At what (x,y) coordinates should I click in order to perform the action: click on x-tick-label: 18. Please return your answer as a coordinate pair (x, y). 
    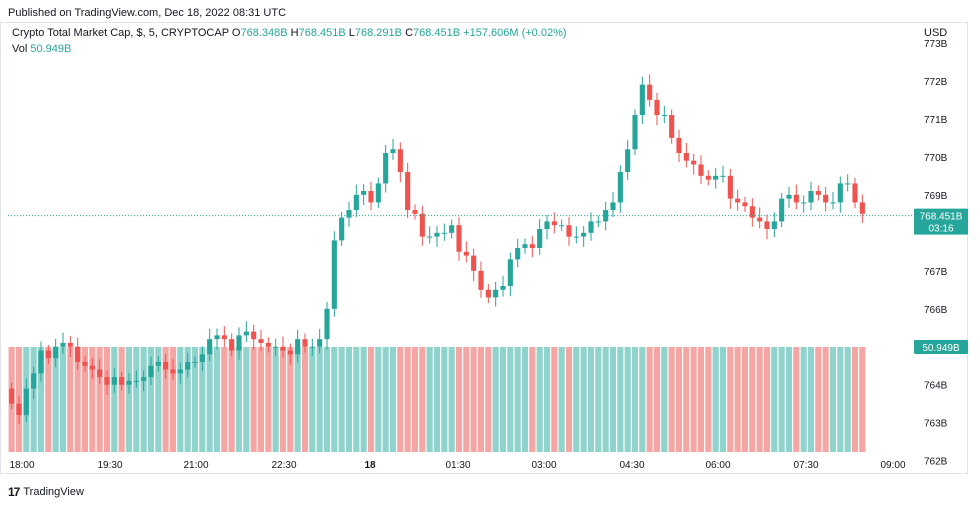
    Looking at the image, I should click on (370, 465).